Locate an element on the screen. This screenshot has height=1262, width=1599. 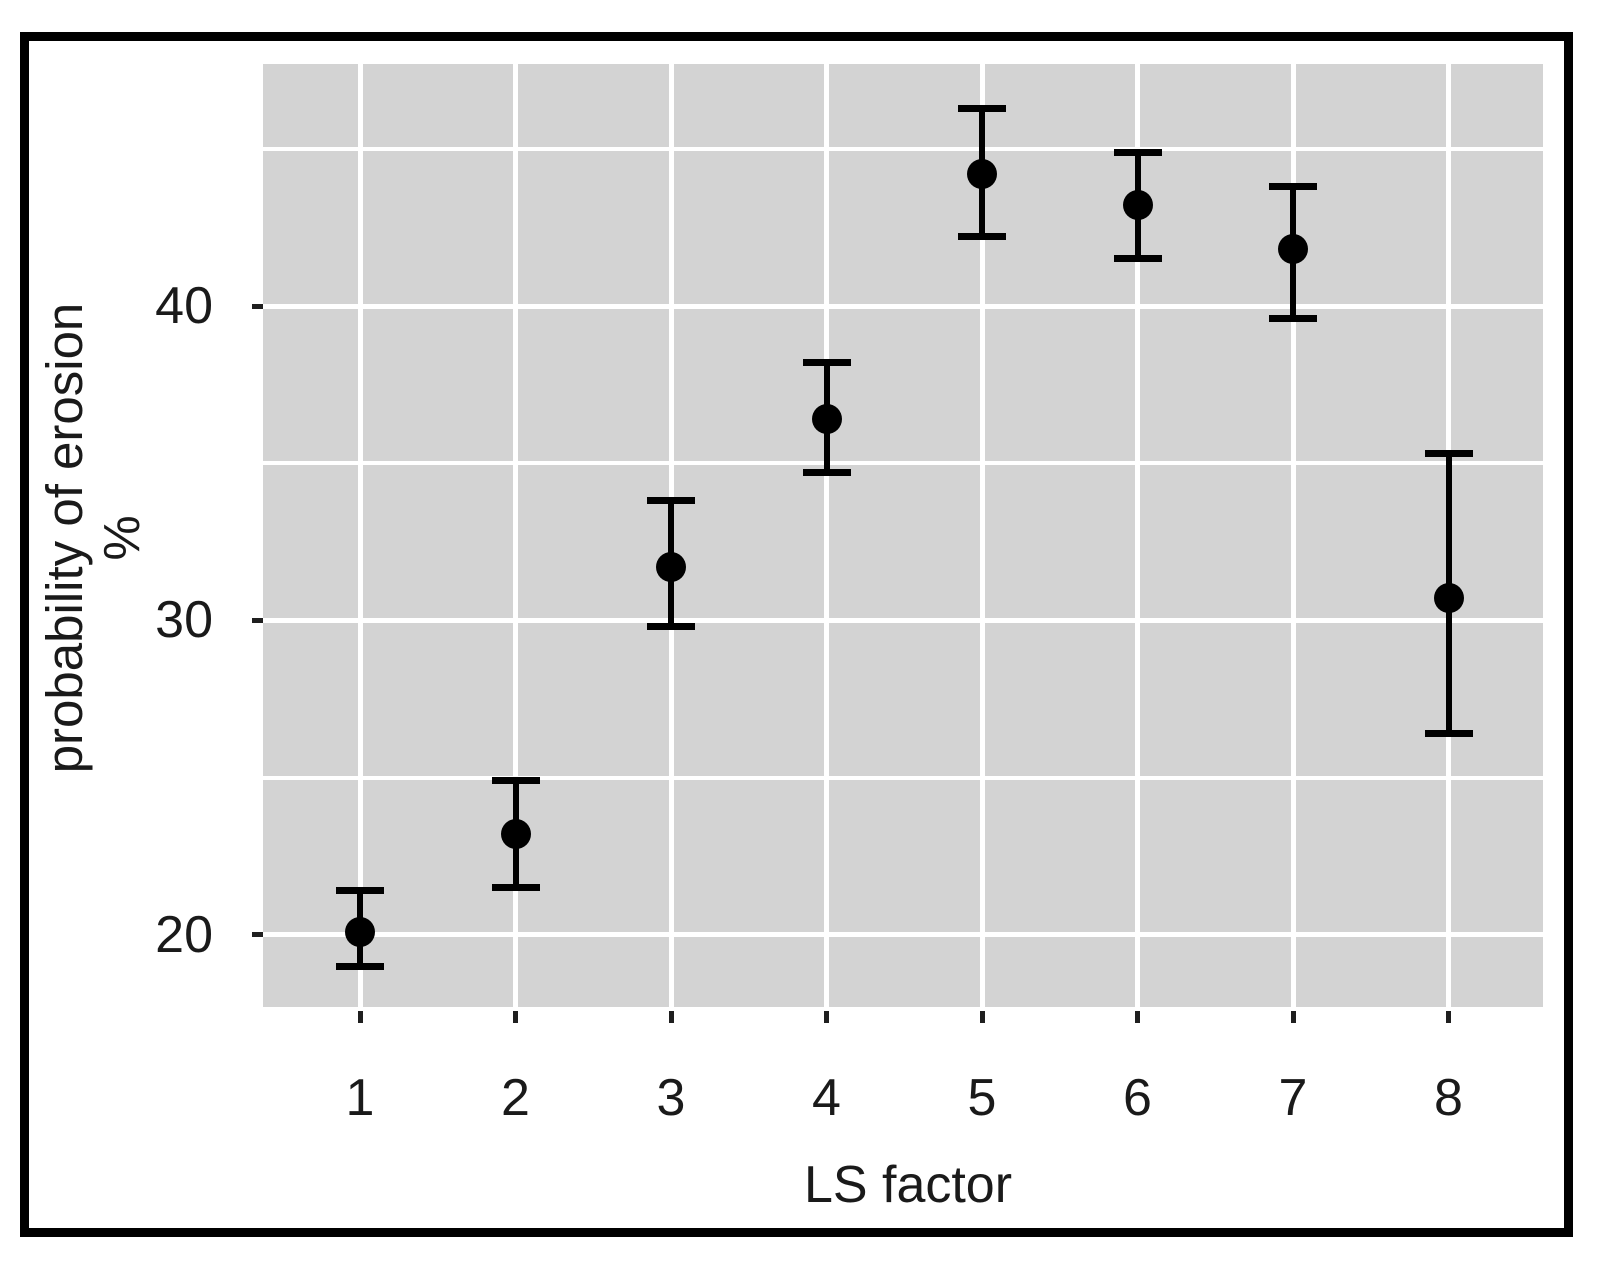
x-tick-label: 1 is located at coordinates (360, 1098).